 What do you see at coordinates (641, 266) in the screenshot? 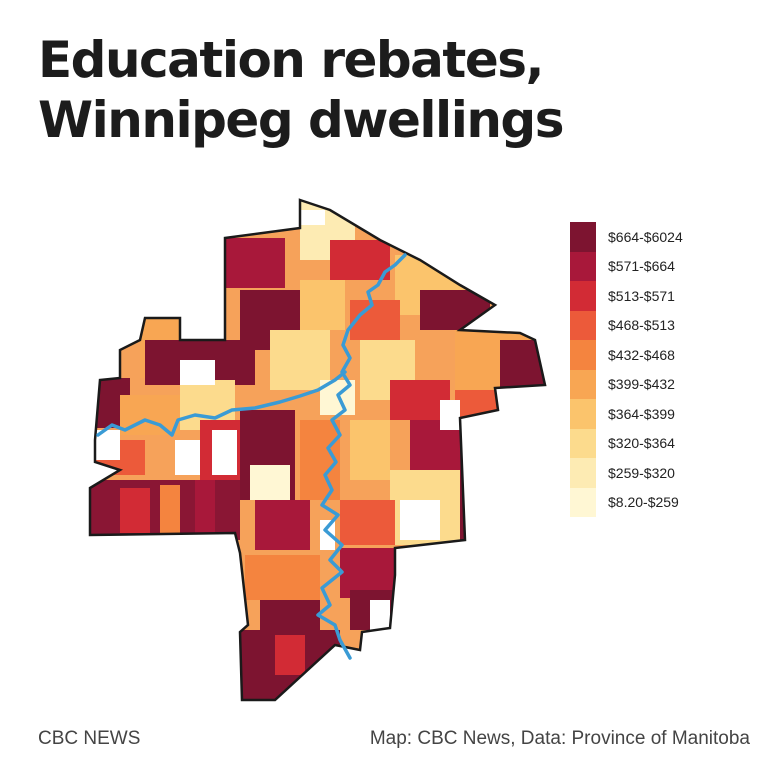
I see `legend-label: $571-$664` at bounding box center [641, 266].